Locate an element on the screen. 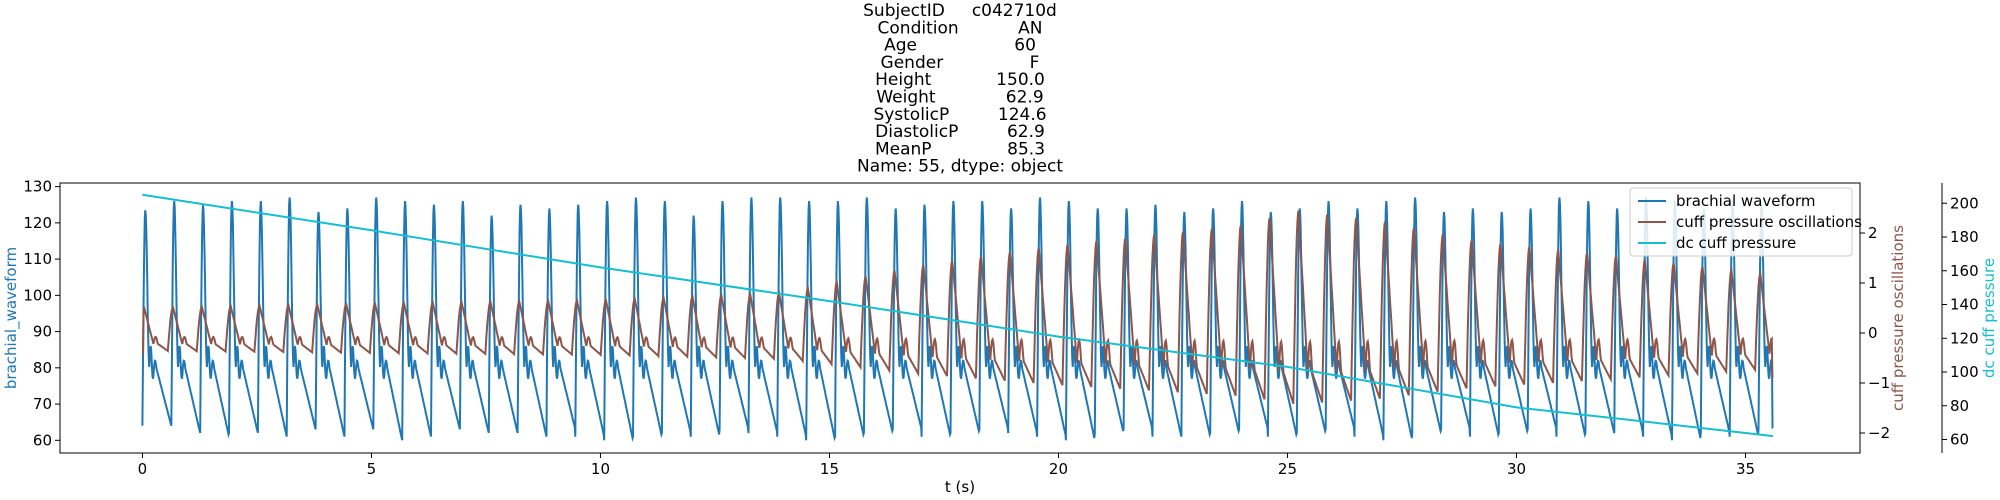  y-right1-tick-label: −2 is located at coordinates (1879, 433).